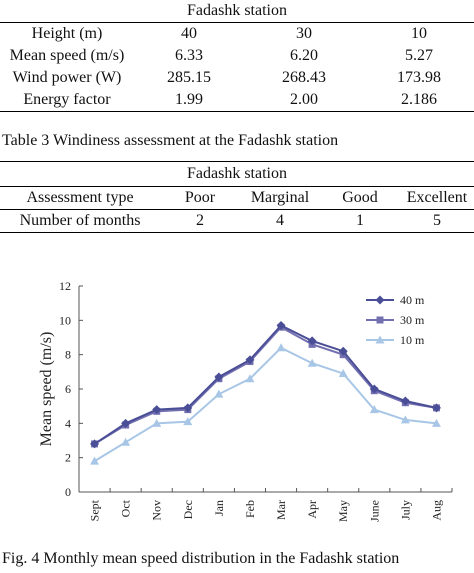 This screenshot has height=573, width=474. I want to click on legend-label-10-m: 10 m, so click(412, 340).